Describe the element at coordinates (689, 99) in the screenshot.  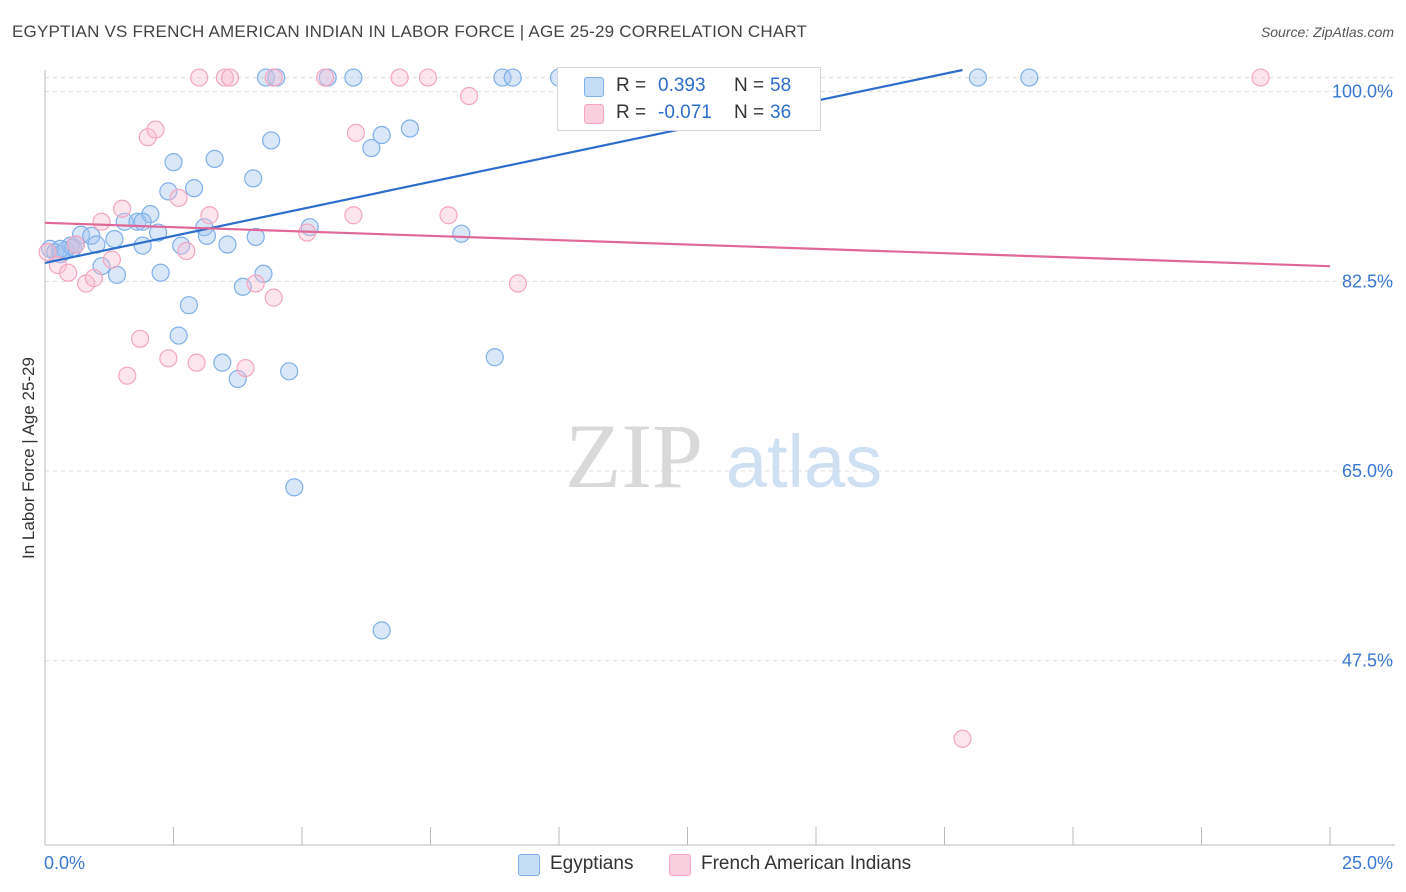
I see `correlation-legend: R = 0.393 N = 58 R = -0.071 N = 36` at that location.